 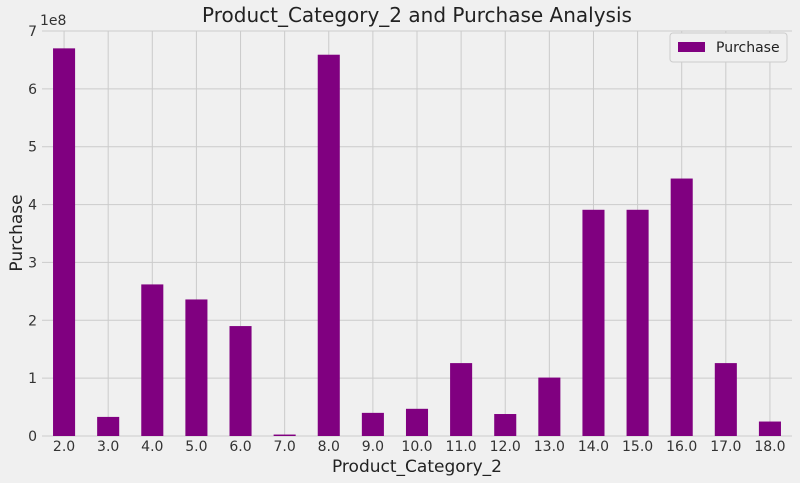 I want to click on y-tick-label: 6, so click(x=32, y=90).